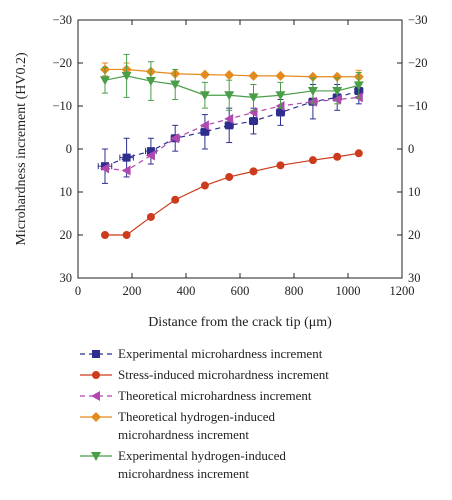 Image resolution: width=452 pixels, height=500 pixels. I want to click on y-axis-right: −30 −20 −10 0 10 20 30, so click(412, 149).